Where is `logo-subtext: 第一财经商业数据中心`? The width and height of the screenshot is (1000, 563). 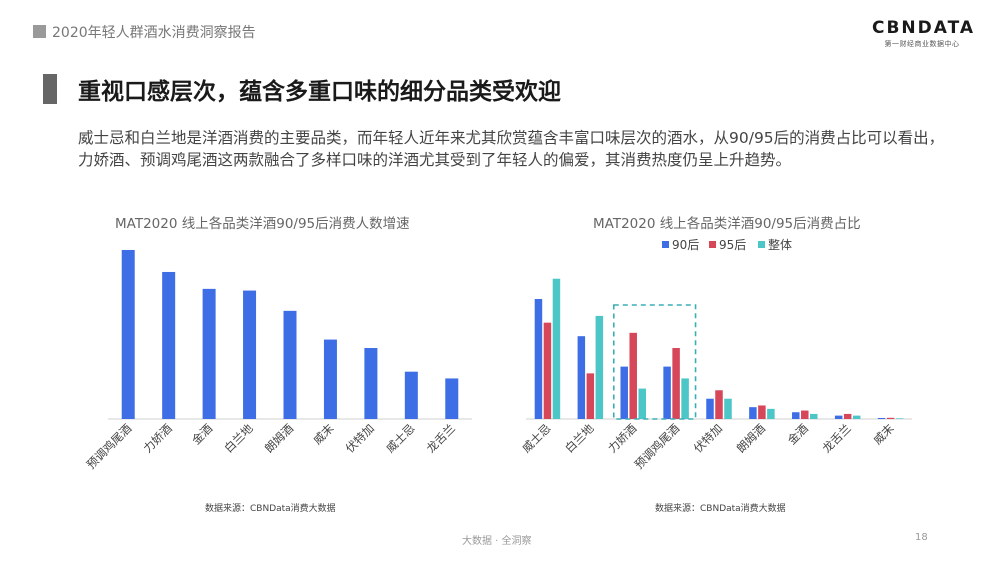 logo-subtext: 第一财经商业数据中心 is located at coordinates (922, 44).